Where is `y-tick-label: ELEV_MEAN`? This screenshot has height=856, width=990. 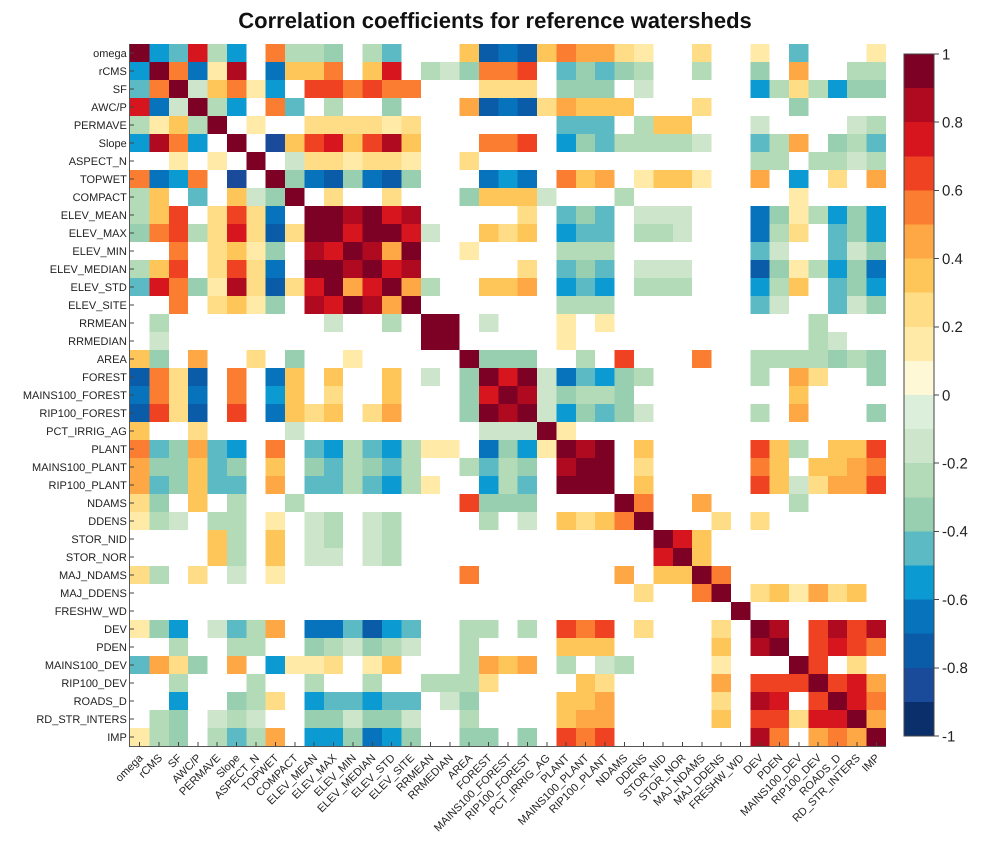 y-tick-label: ELEV_MEAN is located at coordinates (93, 216).